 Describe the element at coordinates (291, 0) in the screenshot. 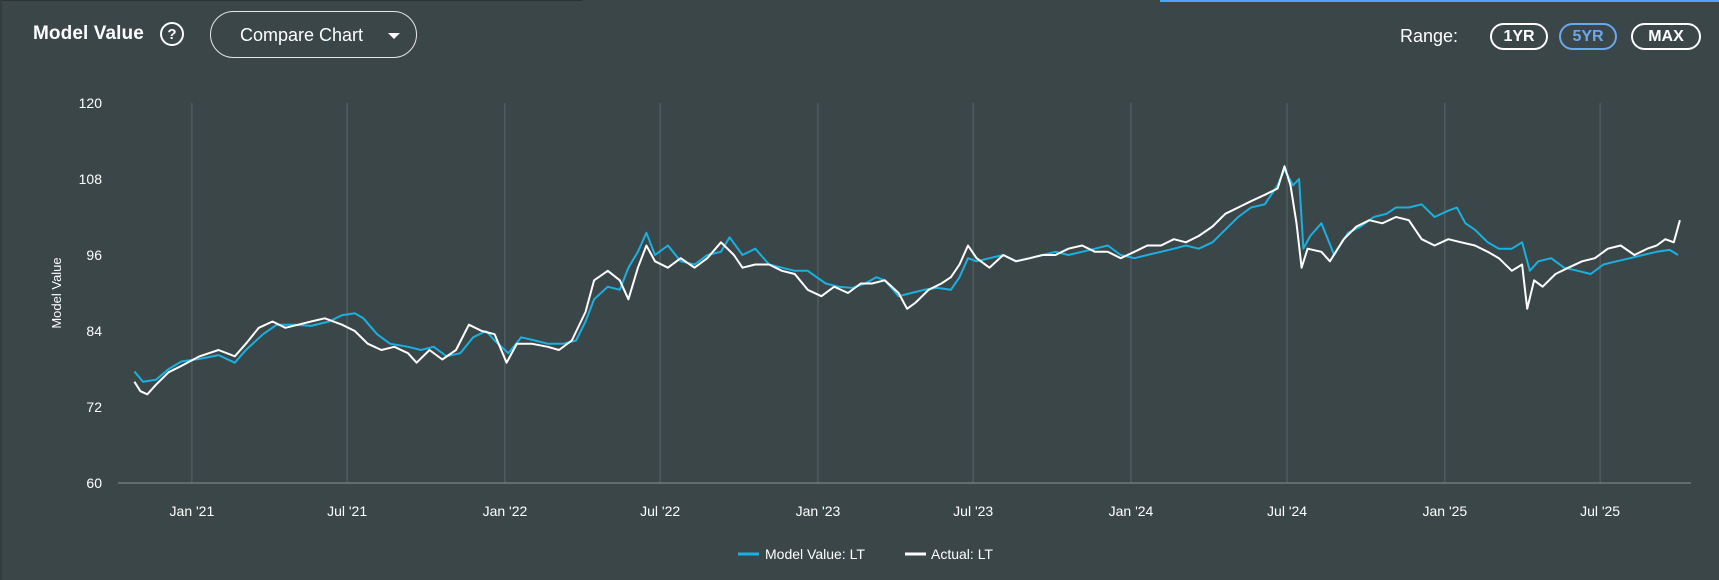

I see `top-border` at that location.